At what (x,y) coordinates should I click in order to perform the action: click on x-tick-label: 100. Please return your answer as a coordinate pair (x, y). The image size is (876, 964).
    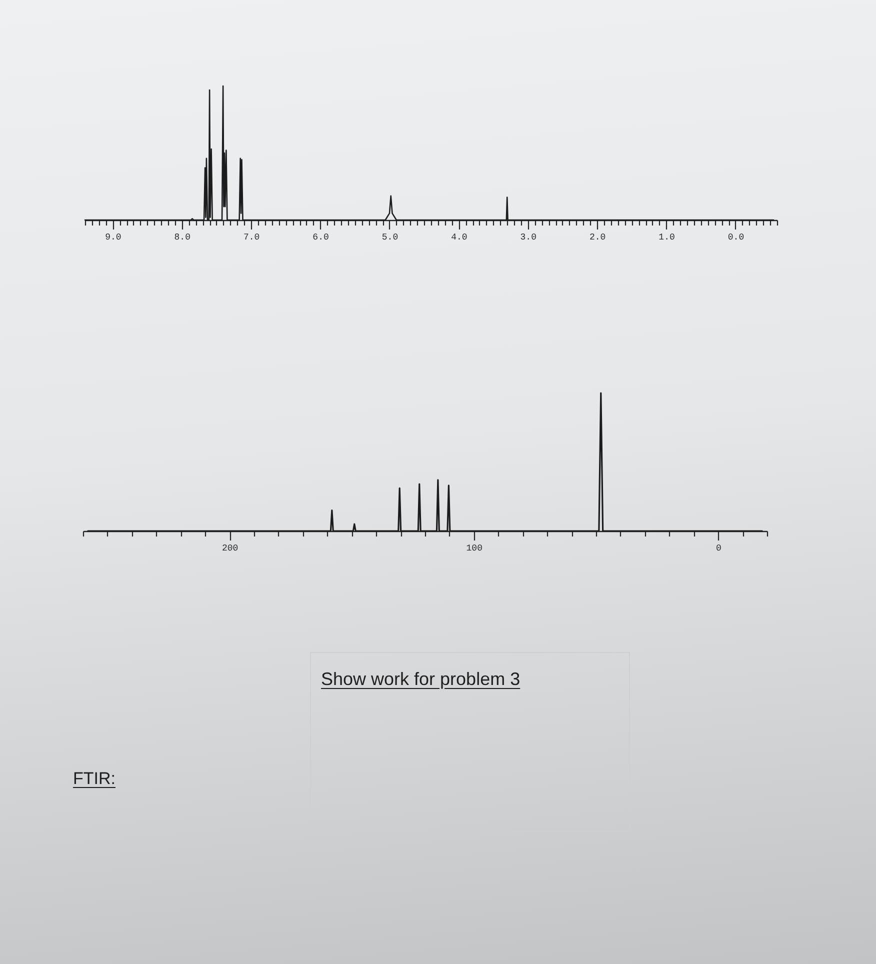
    Looking at the image, I should click on (474, 549).